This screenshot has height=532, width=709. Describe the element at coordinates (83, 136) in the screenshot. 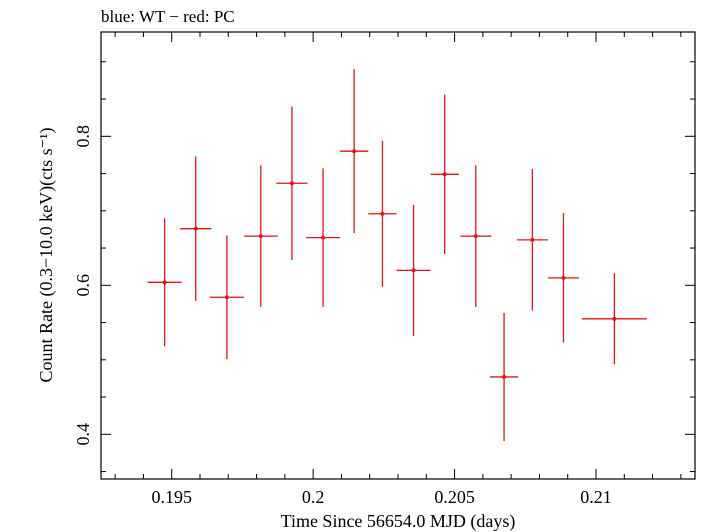

I see `y-tick-label: 0.8` at that location.